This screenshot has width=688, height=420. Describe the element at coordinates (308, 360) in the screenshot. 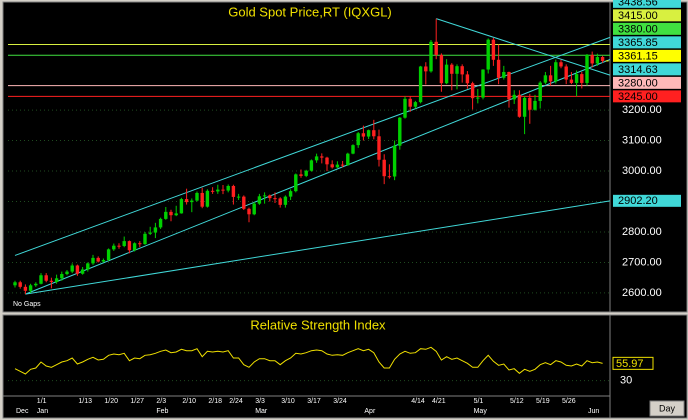

I see `rsi-line` at that location.